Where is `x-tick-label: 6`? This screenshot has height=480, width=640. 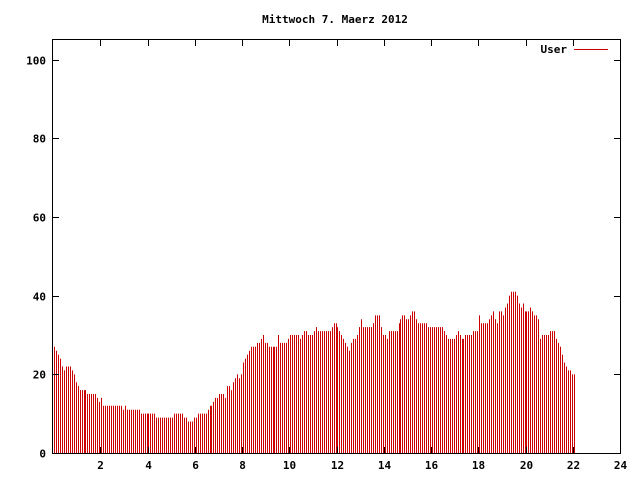 x-tick-label: 6 is located at coordinates (195, 465).